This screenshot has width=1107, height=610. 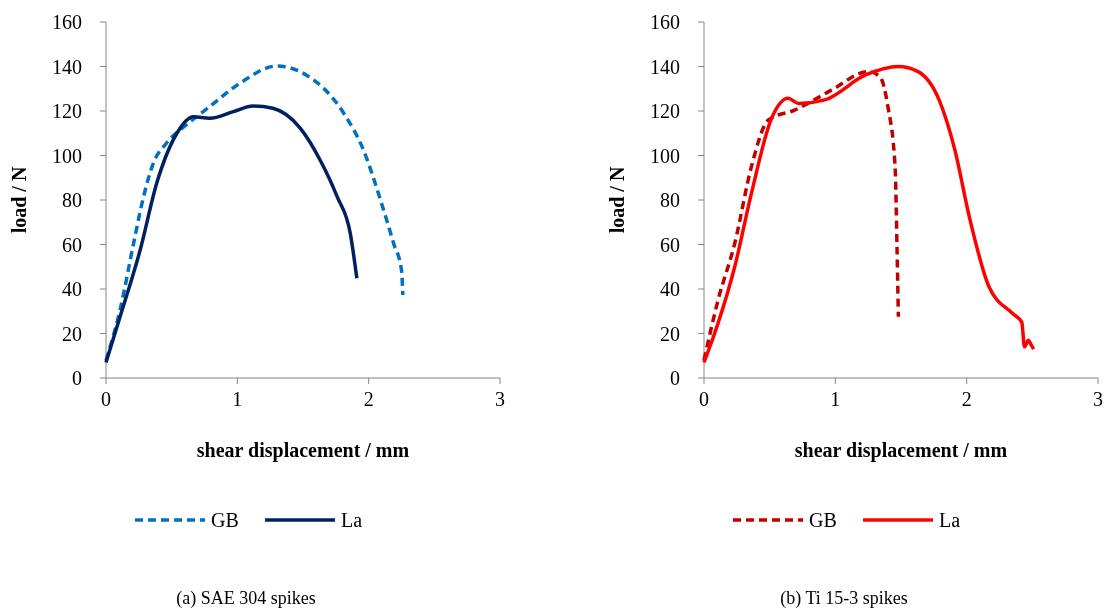 What do you see at coordinates (246, 598) in the screenshot?
I see `text: (a) SAE 304 spikes` at bounding box center [246, 598].